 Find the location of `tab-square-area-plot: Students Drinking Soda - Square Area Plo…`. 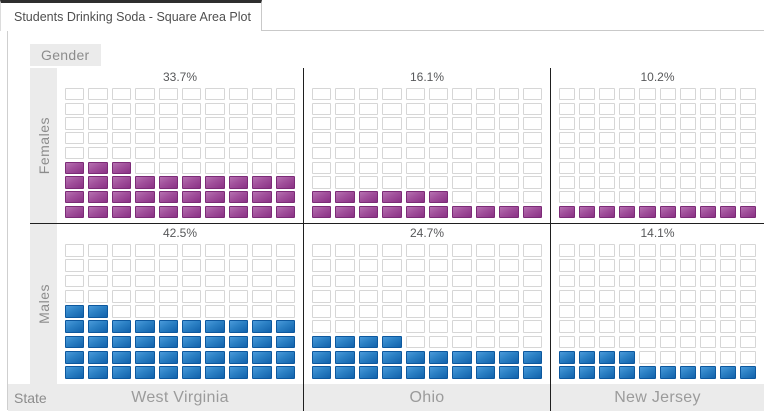

tab-square-area-plot: Students Drinking Soda - Square Area Plo… is located at coordinates (131, 15).